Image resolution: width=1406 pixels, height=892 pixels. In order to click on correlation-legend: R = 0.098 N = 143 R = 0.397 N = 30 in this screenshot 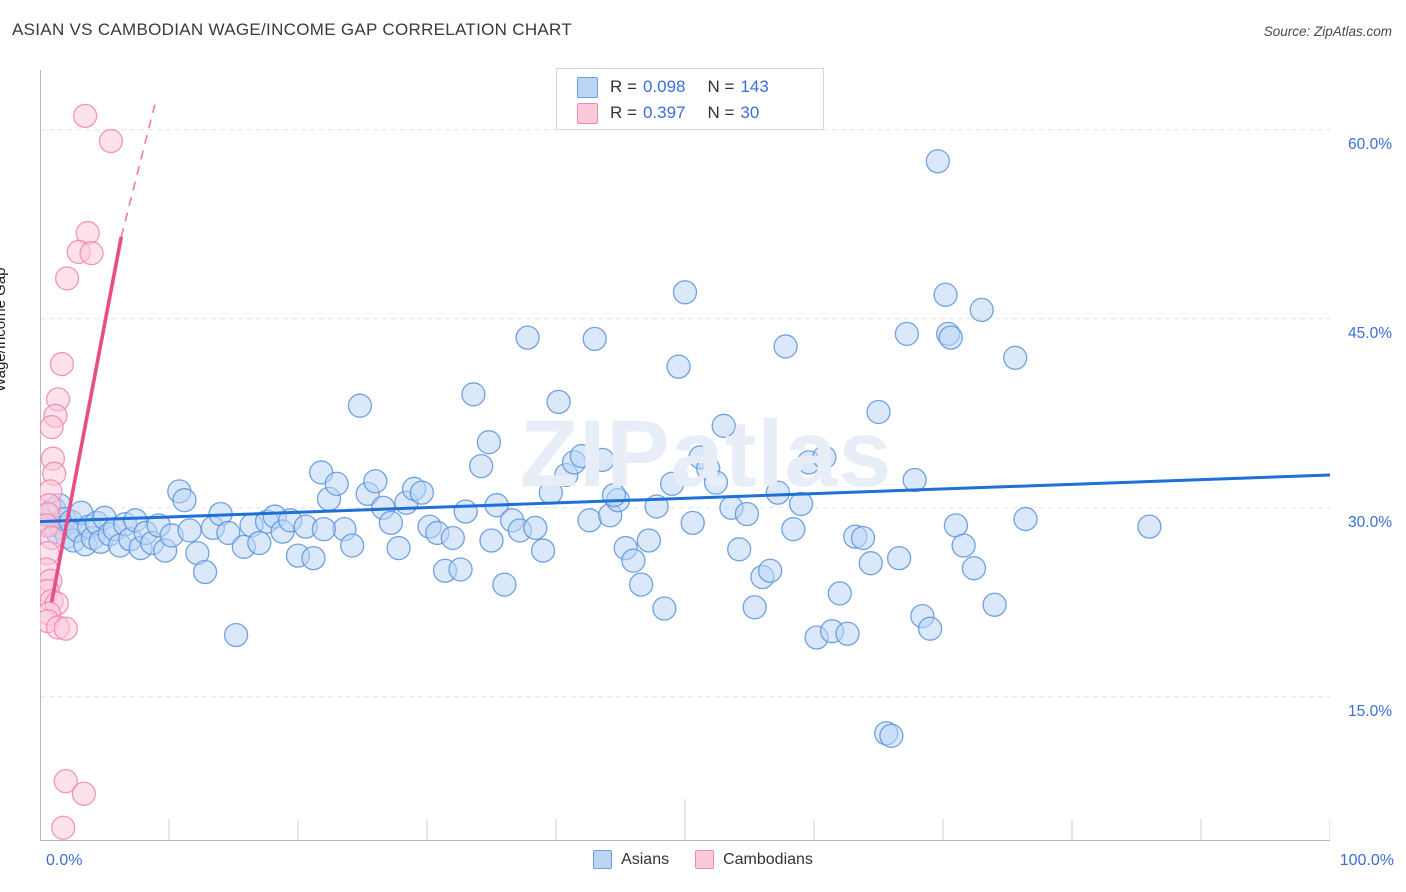, I will do `click(690, 99)`.